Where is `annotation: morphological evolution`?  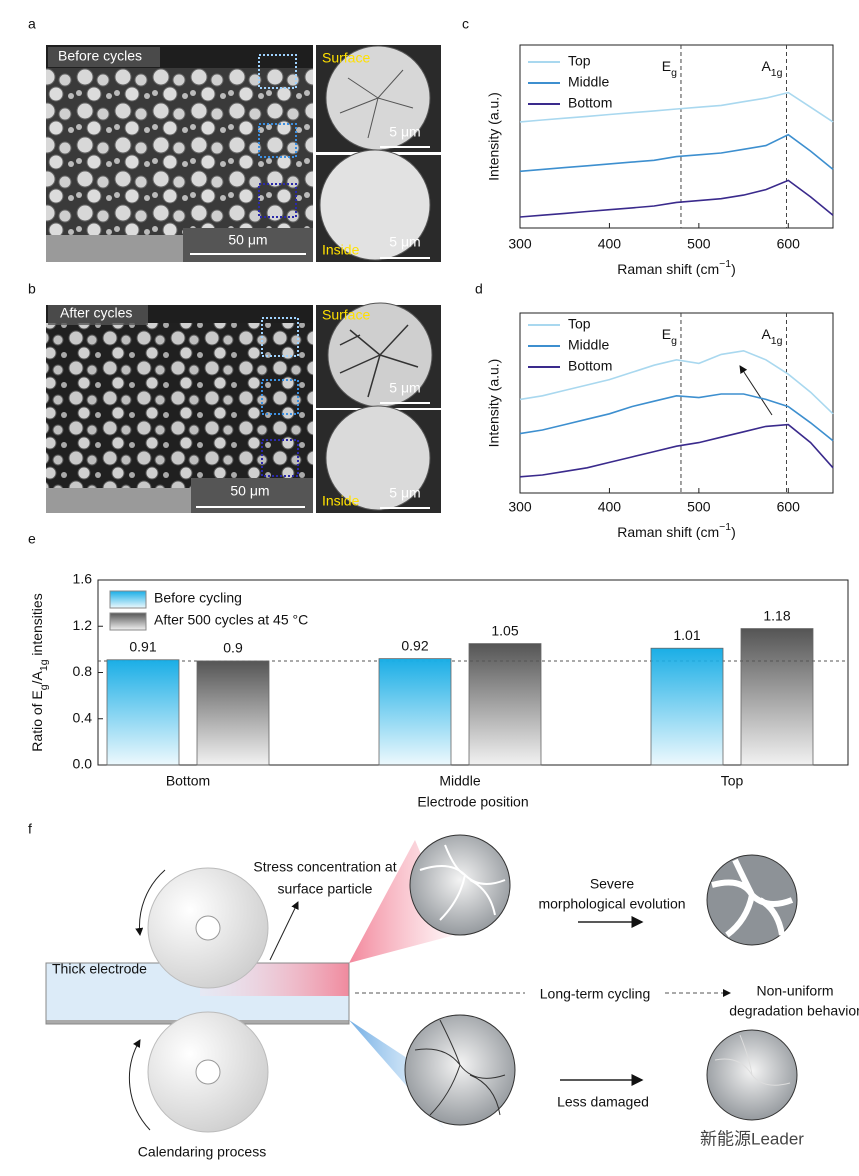
annotation: morphological evolution is located at coordinates (611, 904).